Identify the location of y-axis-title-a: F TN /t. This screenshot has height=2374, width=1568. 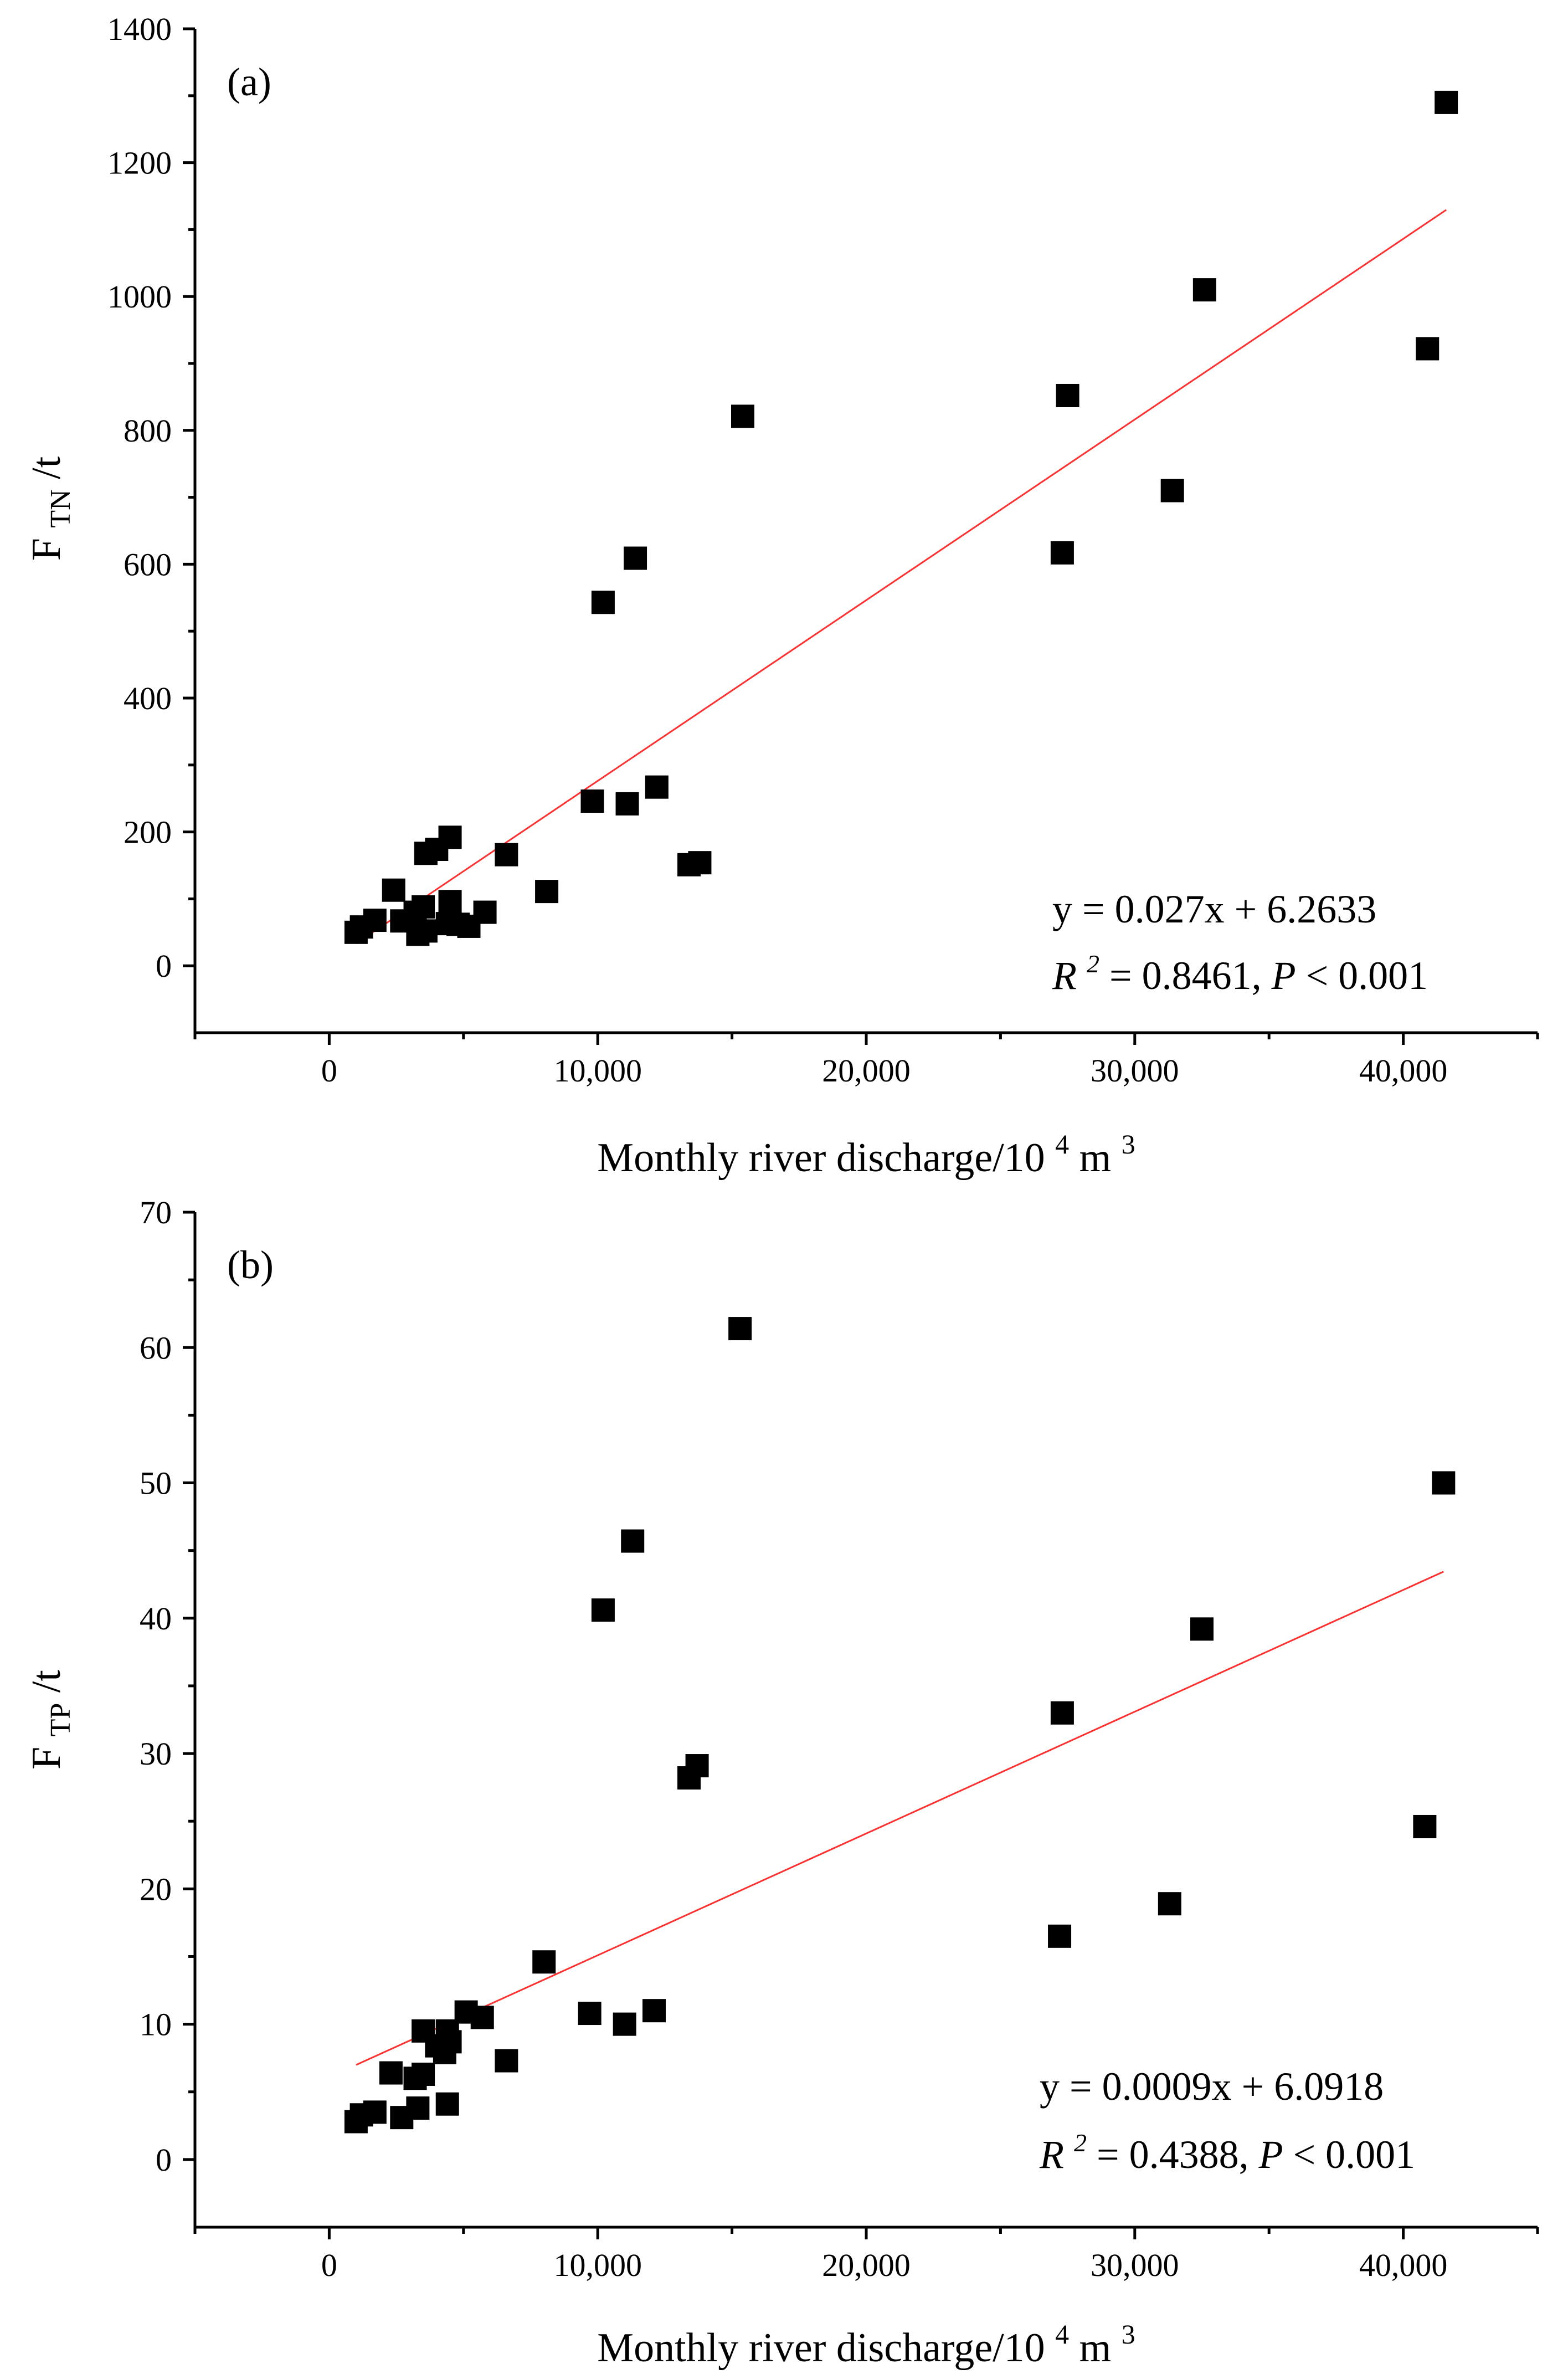
(52, 508).